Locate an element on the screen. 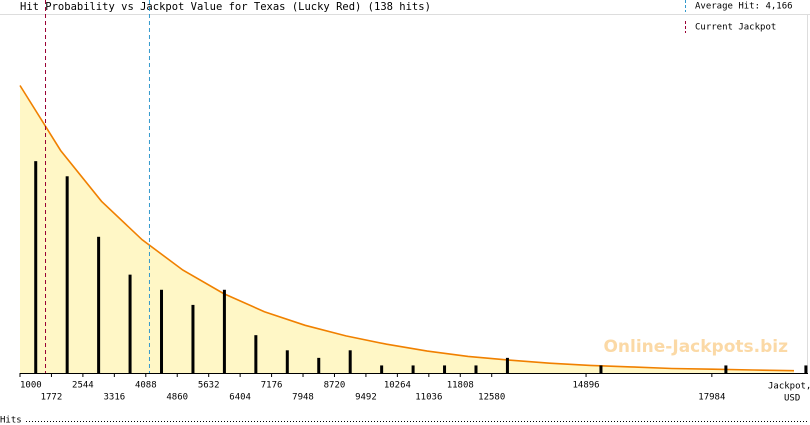  x-tick-label: 6404 is located at coordinates (240, 398).